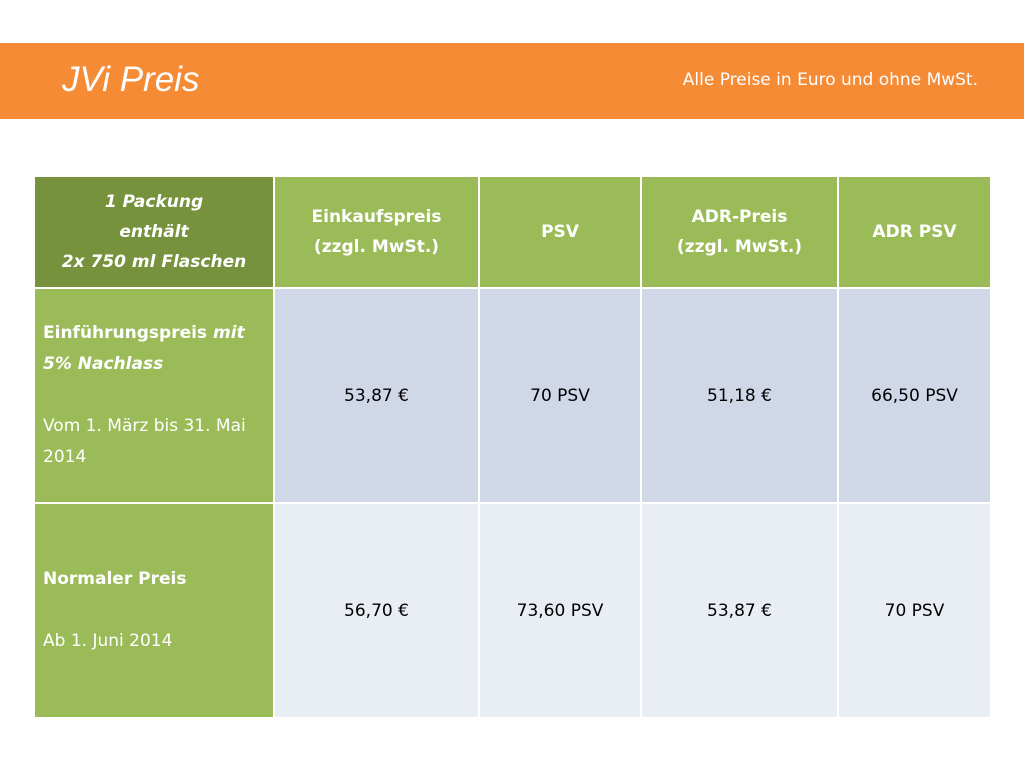  Describe the element at coordinates (512, 81) in the screenshot. I see `title-band` at that location.